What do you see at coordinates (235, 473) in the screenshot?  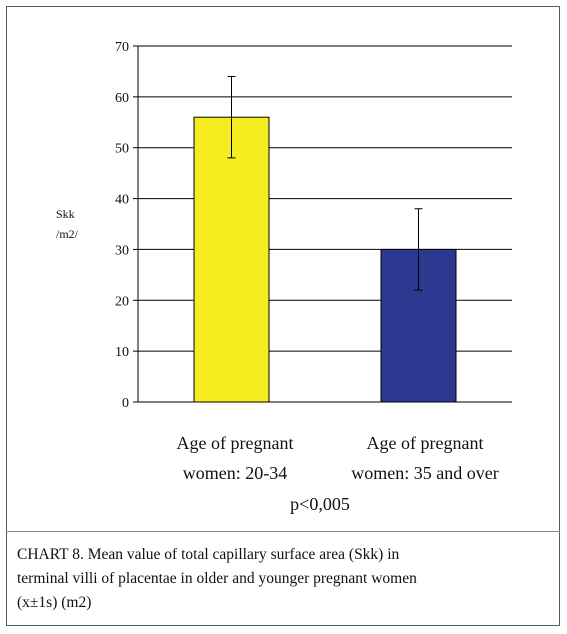 I see `category-label-1-line-2: women: 20-34` at bounding box center [235, 473].